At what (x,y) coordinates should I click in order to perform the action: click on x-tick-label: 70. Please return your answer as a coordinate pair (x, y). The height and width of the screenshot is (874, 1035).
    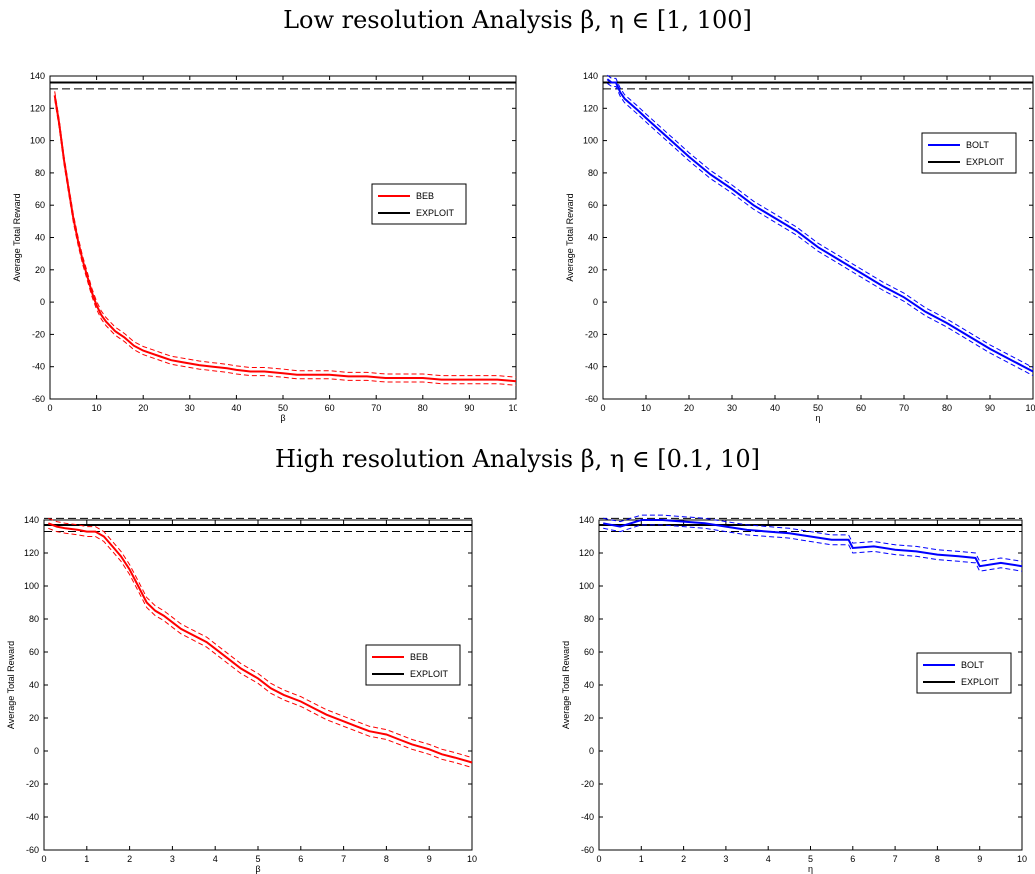
    Looking at the image, I should click on (376, 408).